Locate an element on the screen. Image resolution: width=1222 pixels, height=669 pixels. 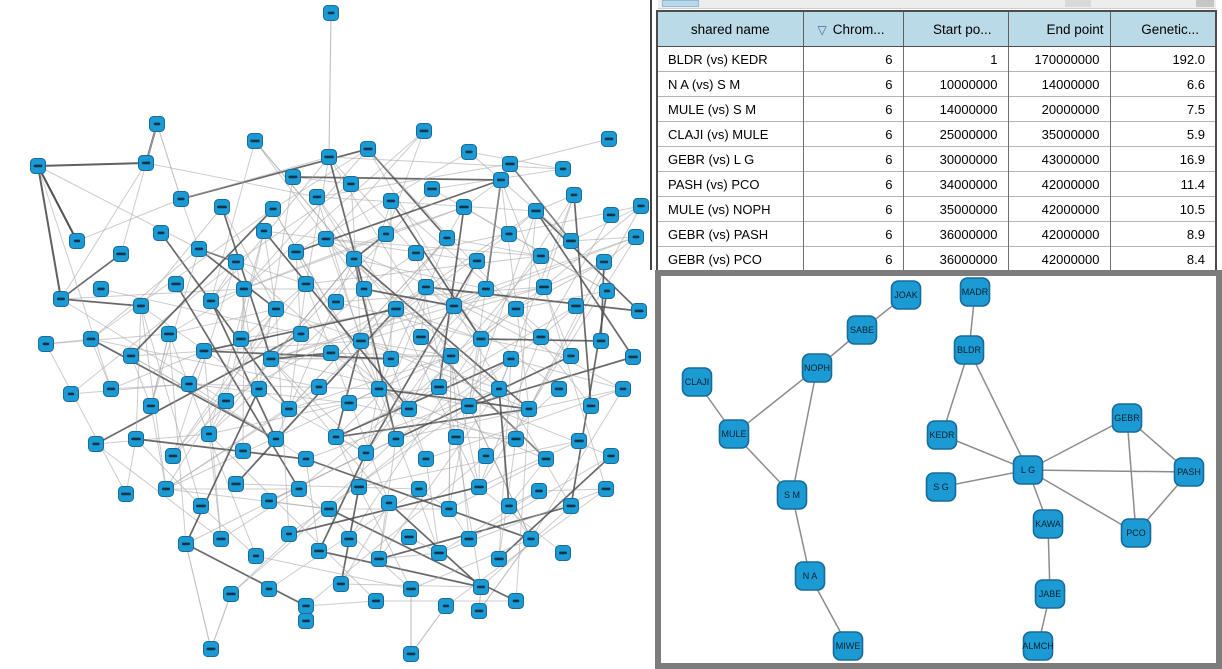
table-cell: GEBR (vs) PASH is located at coordinates (730, 234).